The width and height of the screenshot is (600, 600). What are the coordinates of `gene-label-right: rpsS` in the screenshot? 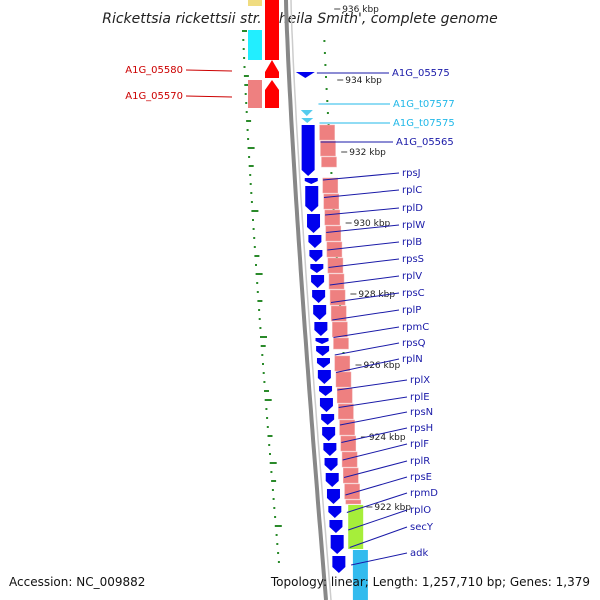 It's located at (413, 259).